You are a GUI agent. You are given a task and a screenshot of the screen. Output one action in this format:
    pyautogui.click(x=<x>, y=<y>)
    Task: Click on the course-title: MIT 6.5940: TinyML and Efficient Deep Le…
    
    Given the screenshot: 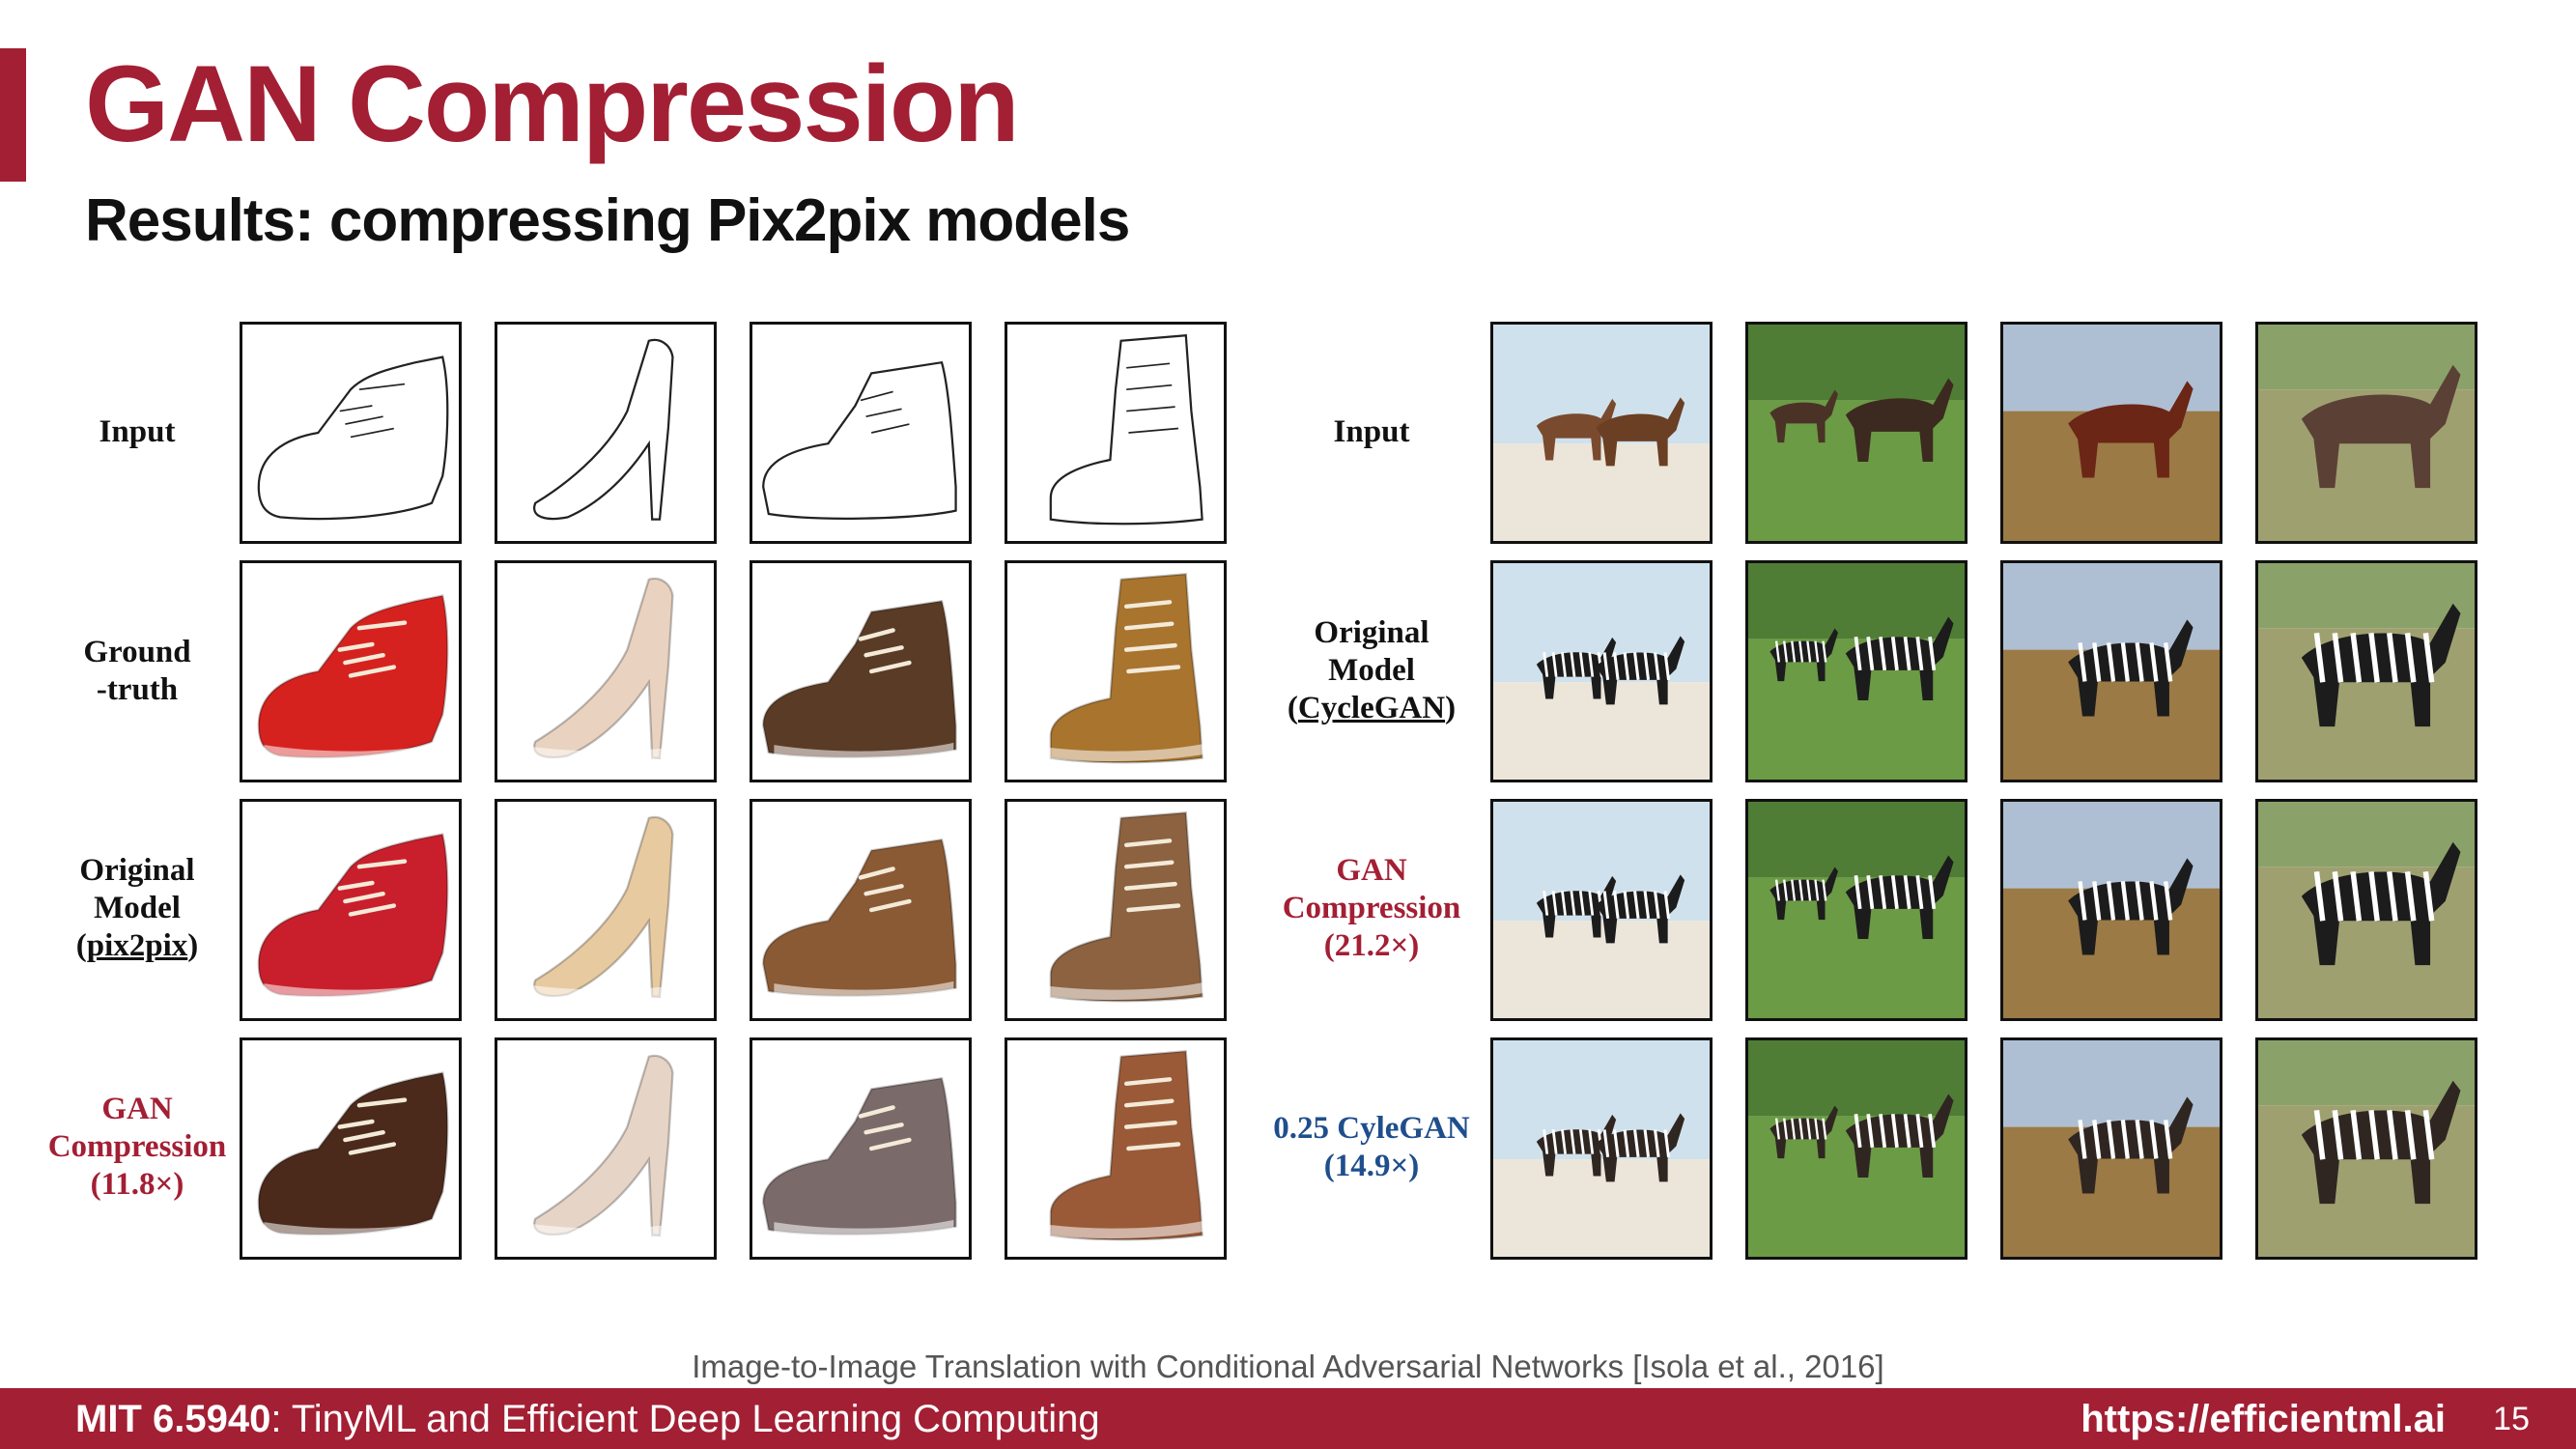 What is the action you would take?
    pyautogui.click(x=587, y=1419)
    